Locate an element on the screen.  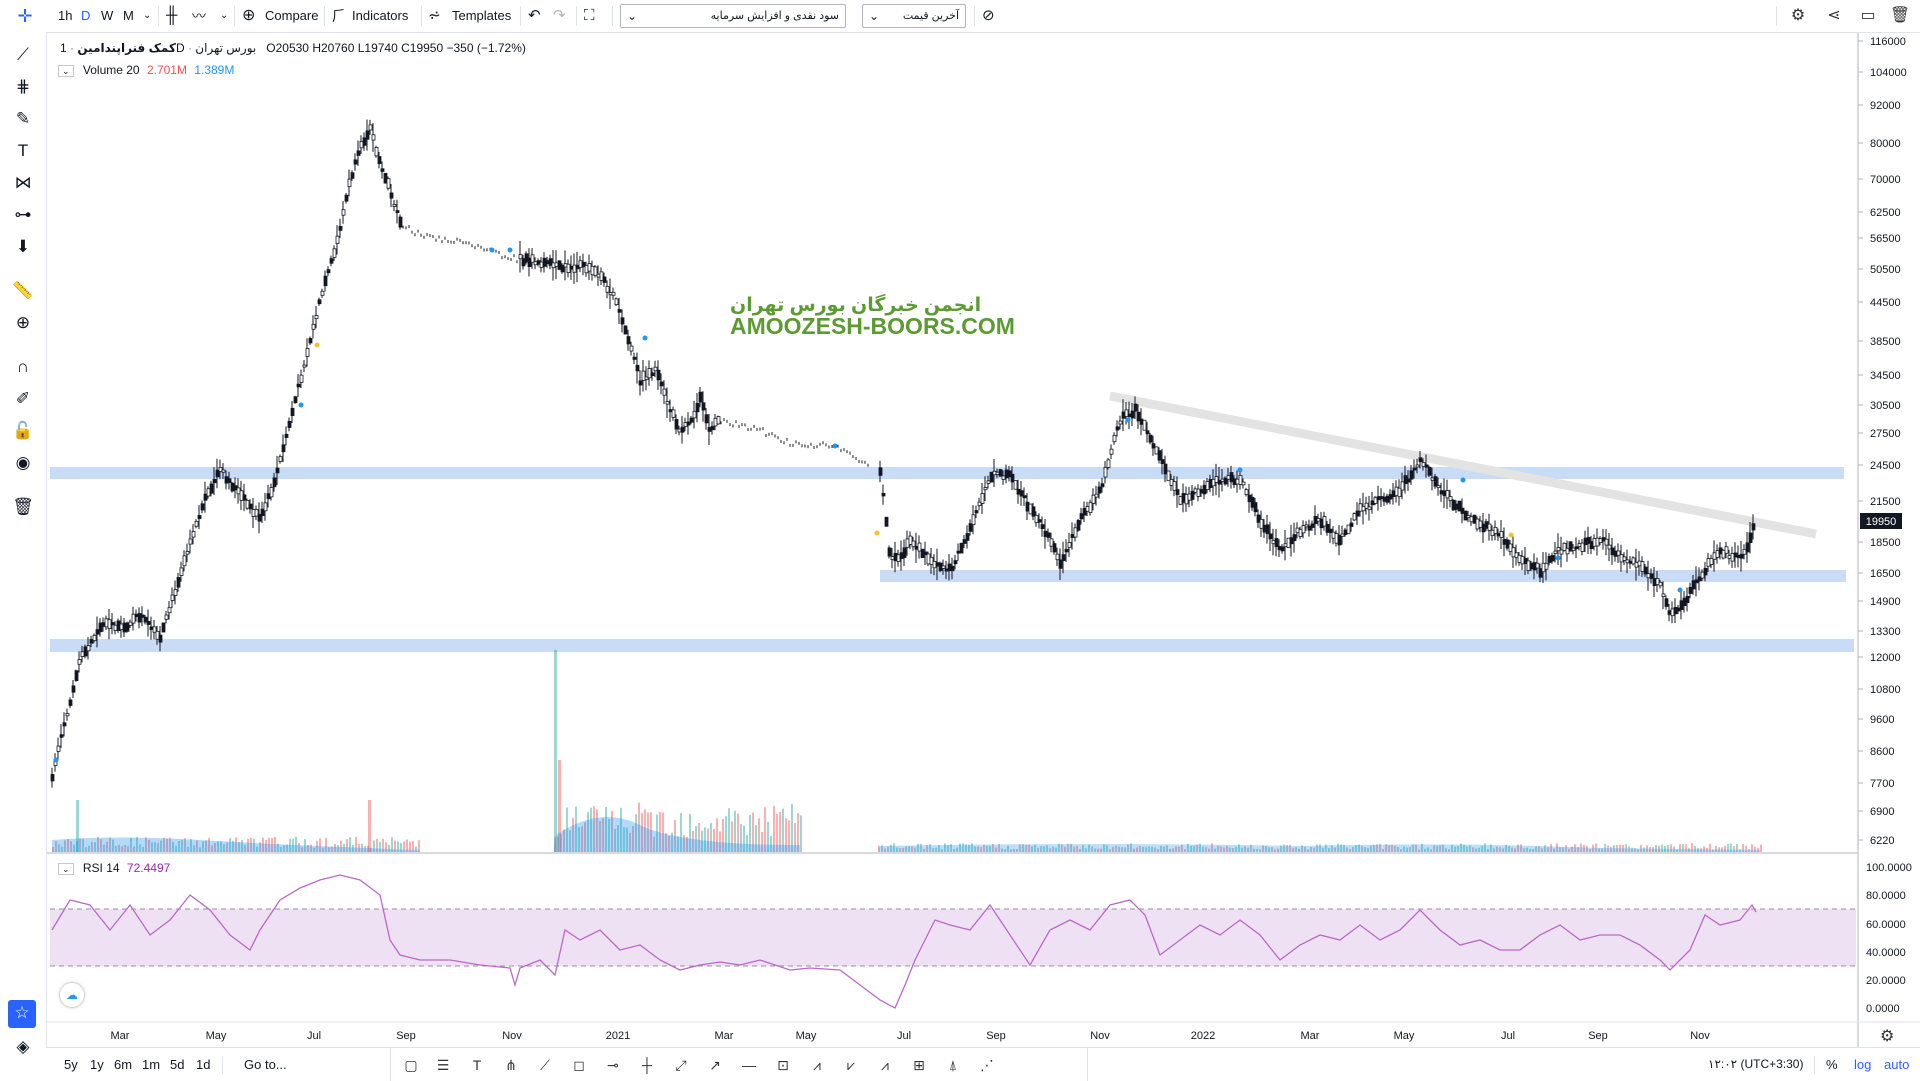
templates-button: Templates is located at coordinates (482, 15).